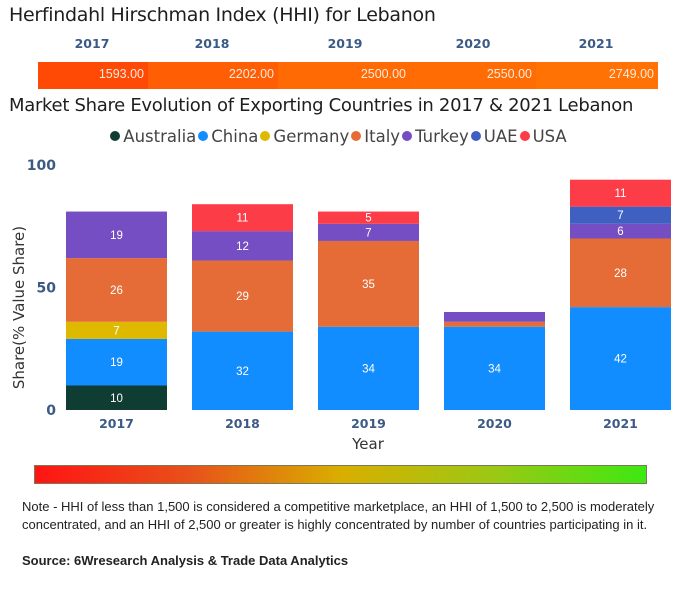 The image size is (677, 600). I want to click on data-label: 6, so click(620, 232).